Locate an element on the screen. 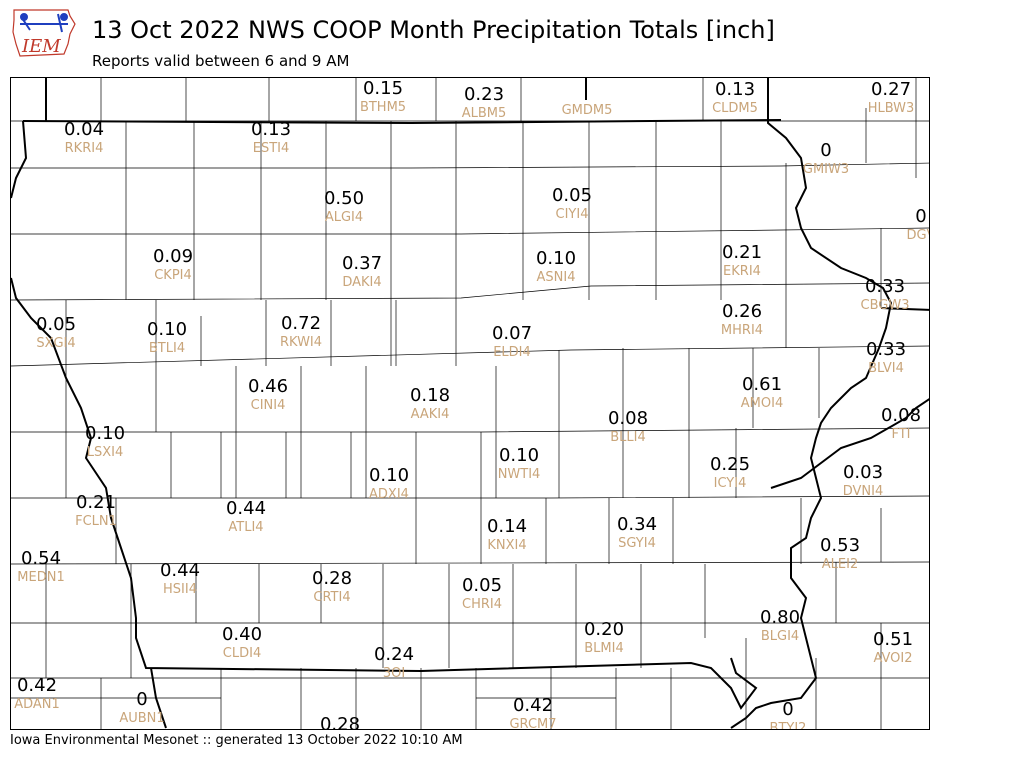  station-id: ADAN1 is located at coordinates (37, 704).